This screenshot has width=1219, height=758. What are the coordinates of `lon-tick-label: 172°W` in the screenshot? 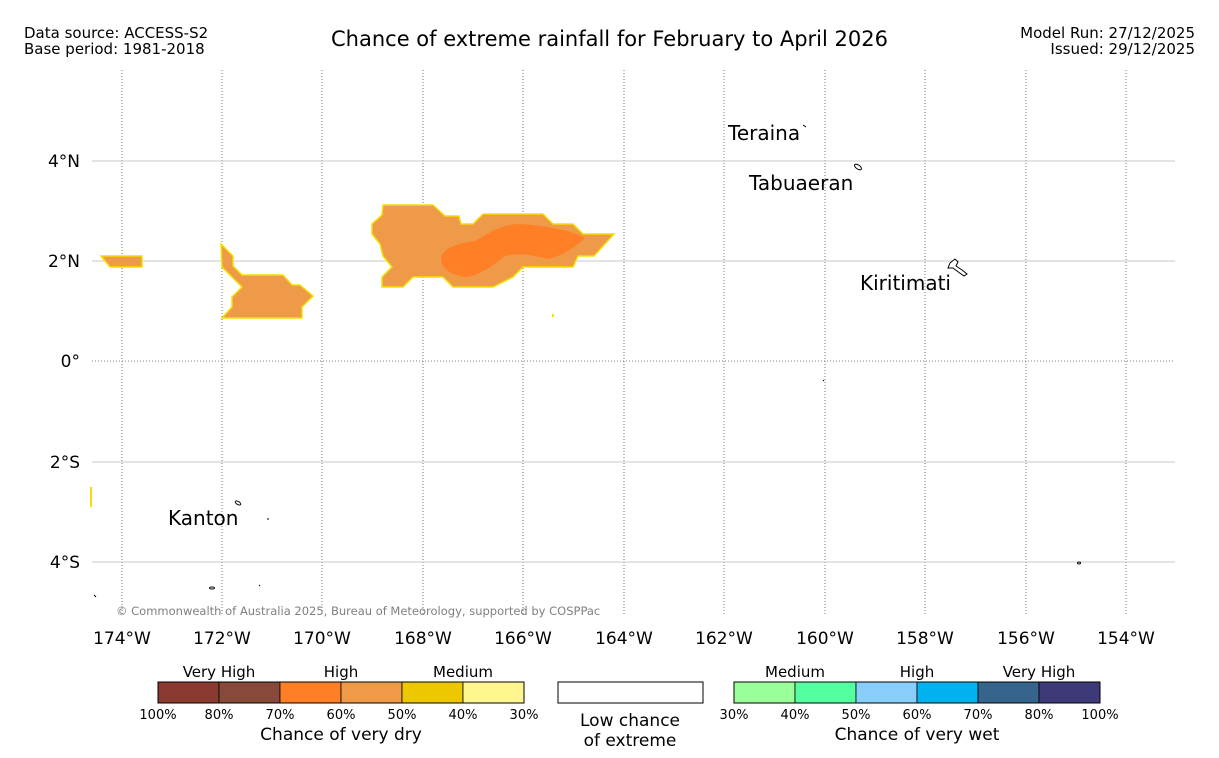 It's located at (222, 639).